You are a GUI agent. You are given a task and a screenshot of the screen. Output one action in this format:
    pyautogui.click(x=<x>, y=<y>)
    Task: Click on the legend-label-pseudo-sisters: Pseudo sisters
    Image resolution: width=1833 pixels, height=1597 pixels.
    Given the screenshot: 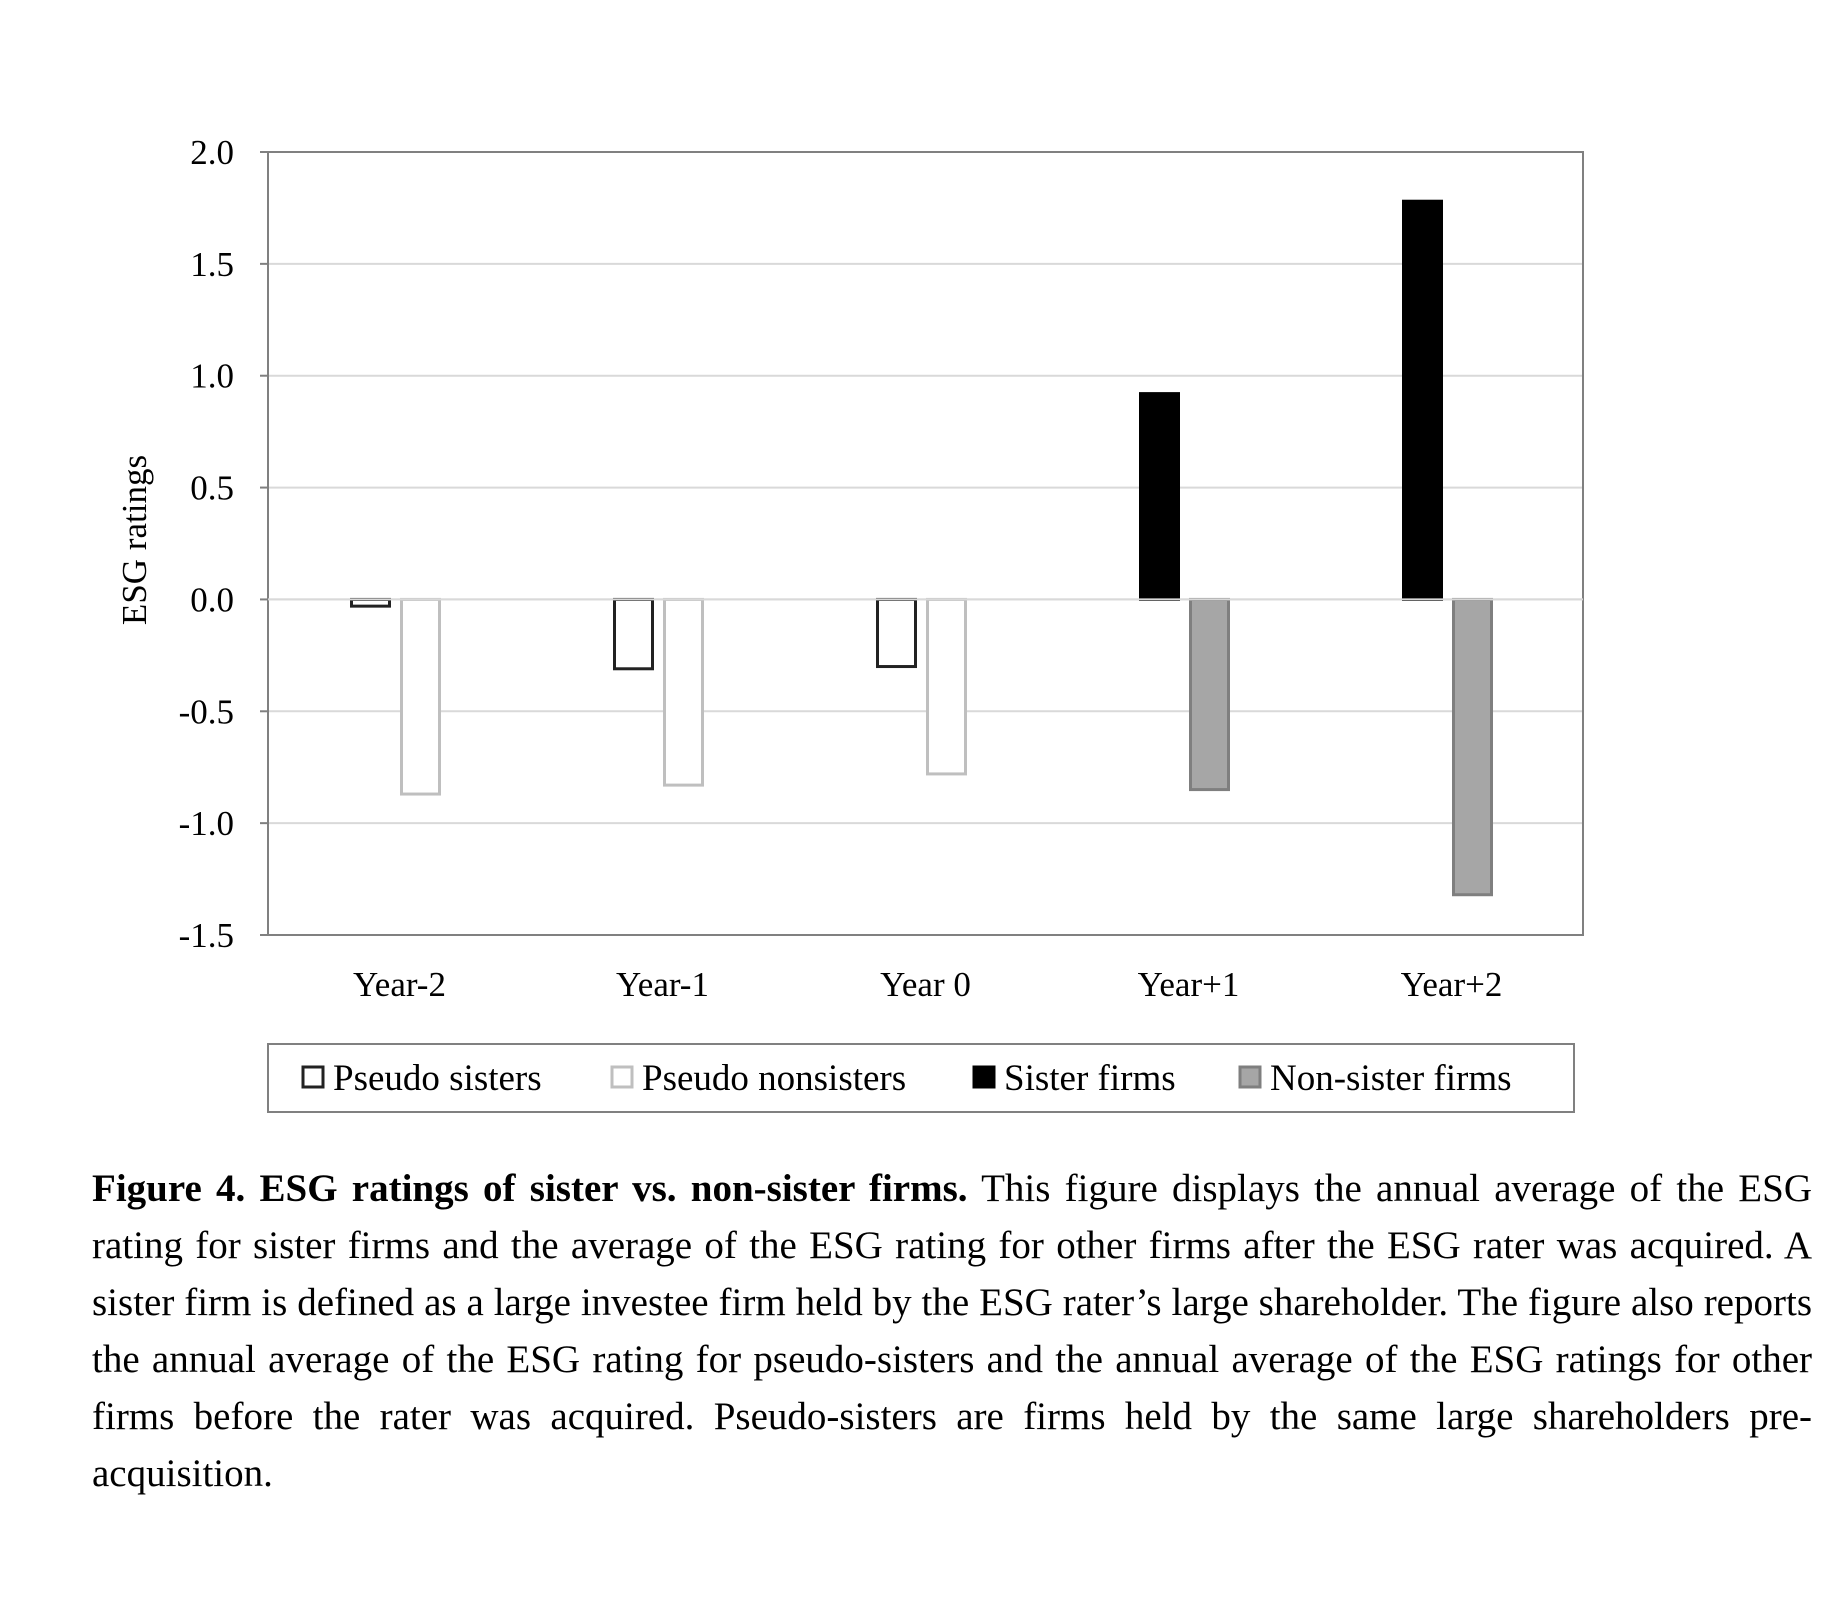 What is the action you would take?
    pyautogui.click(x=437, y=1078)
    